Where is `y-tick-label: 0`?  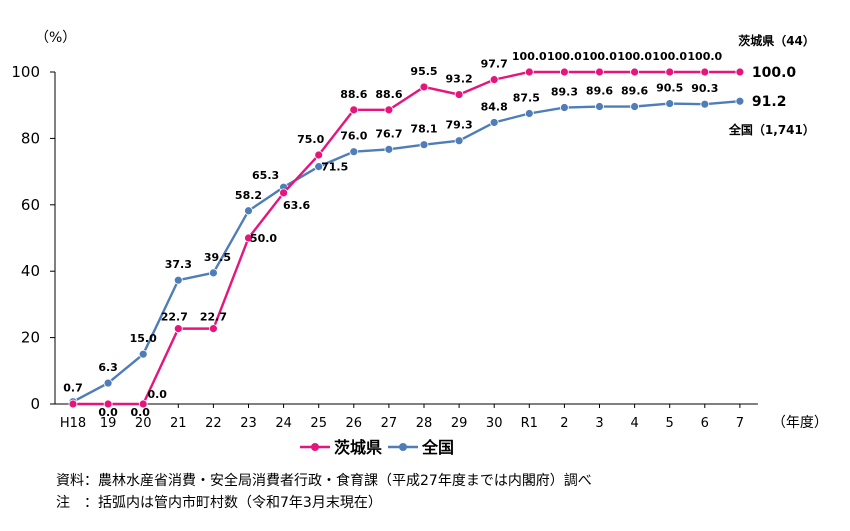 y-tick-label: 0 is located at coordinates (35, 404).